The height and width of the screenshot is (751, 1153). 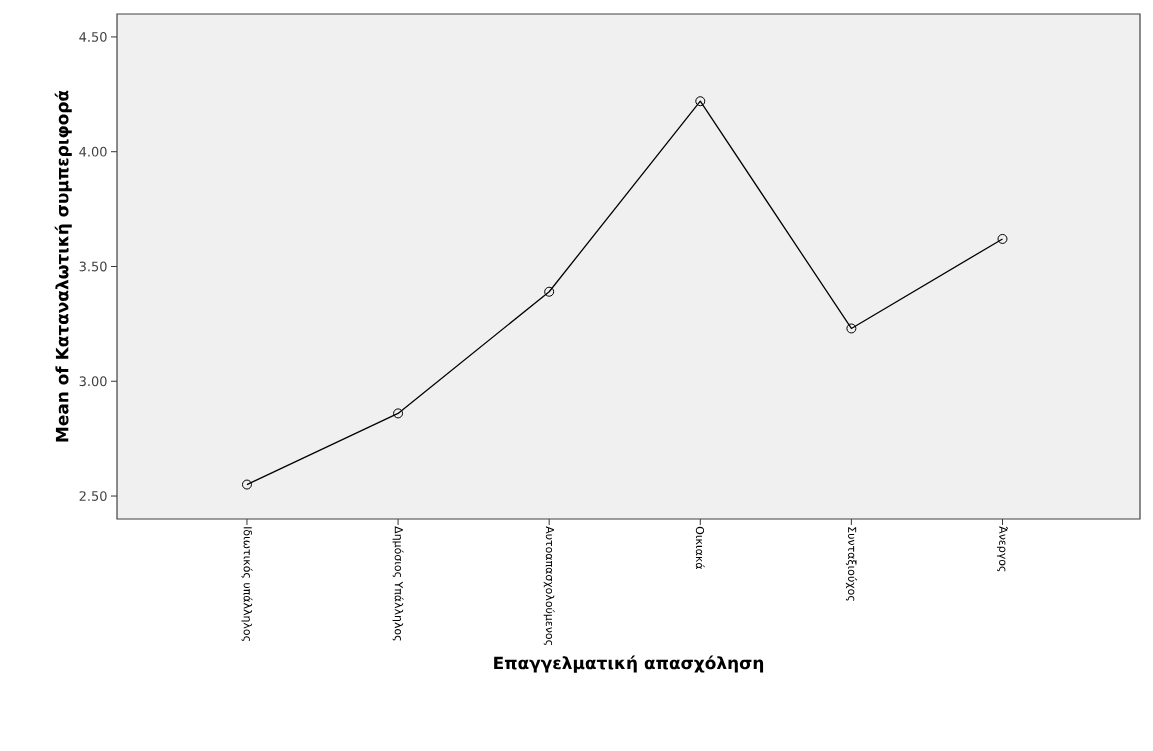 I want to click on y-tick-label: 4.50, so click(x=93, y=37).